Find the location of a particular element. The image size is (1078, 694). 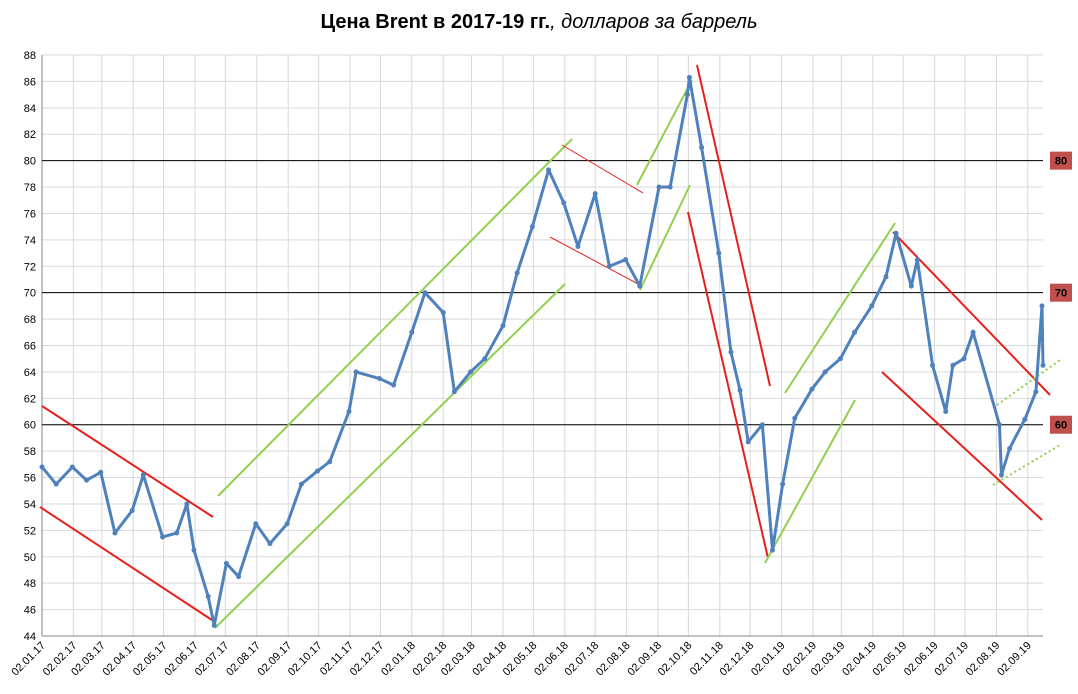

x-tick-label: 02.10.17 is located at coordinates (305, 659).